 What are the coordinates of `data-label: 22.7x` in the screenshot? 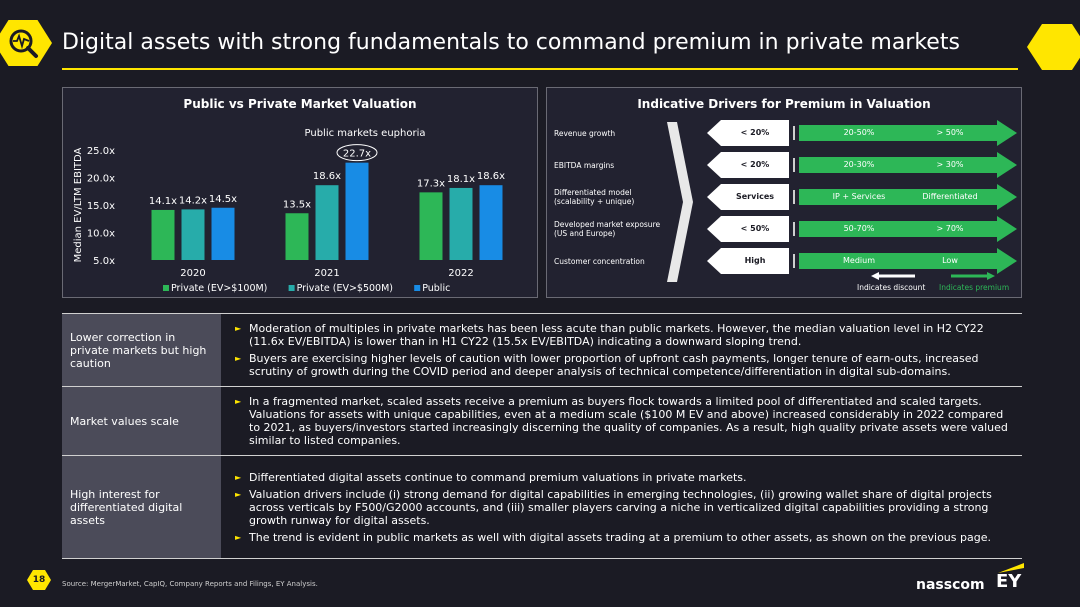 It's located at (357, 154).